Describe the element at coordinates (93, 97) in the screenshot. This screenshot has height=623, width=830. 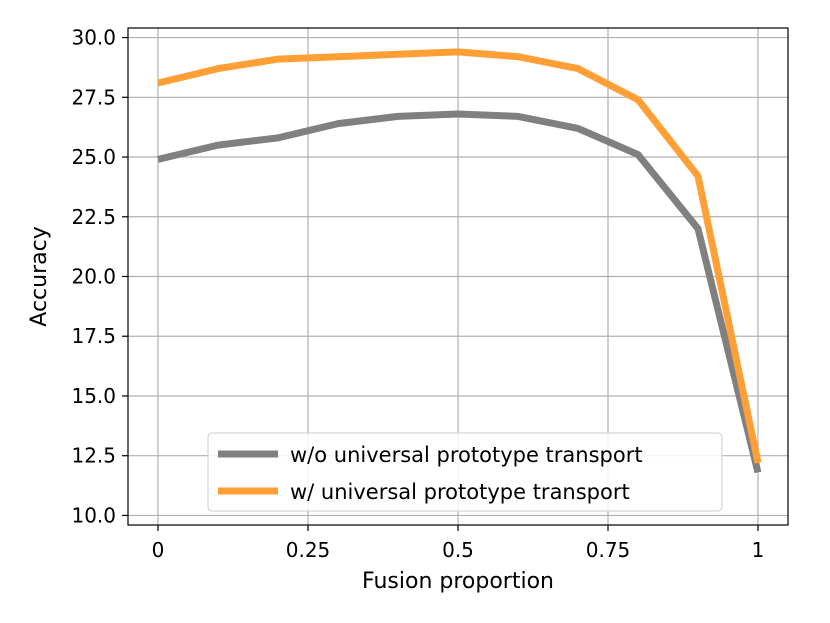
I see `y-tick-label: 27.5` at that location.